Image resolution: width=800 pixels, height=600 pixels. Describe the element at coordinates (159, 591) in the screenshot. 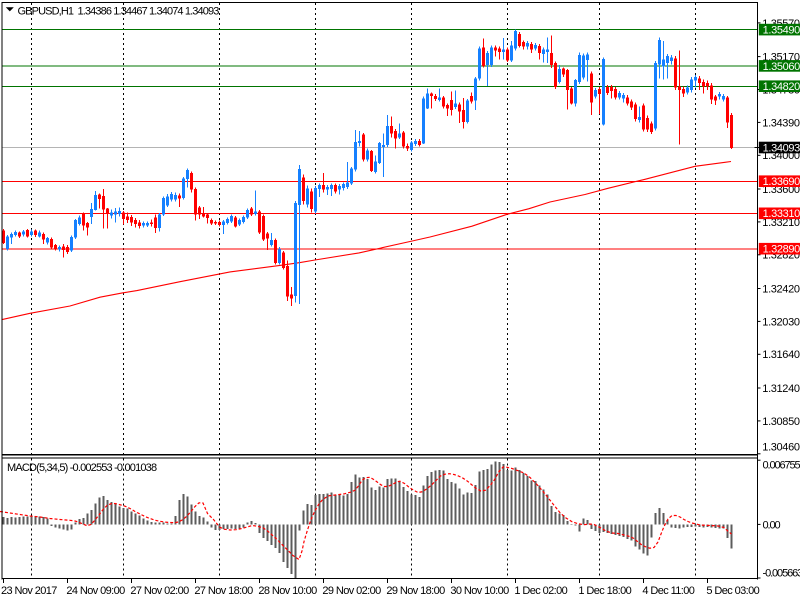

I see `svg-text: 27 Nov 02:00` at that location.